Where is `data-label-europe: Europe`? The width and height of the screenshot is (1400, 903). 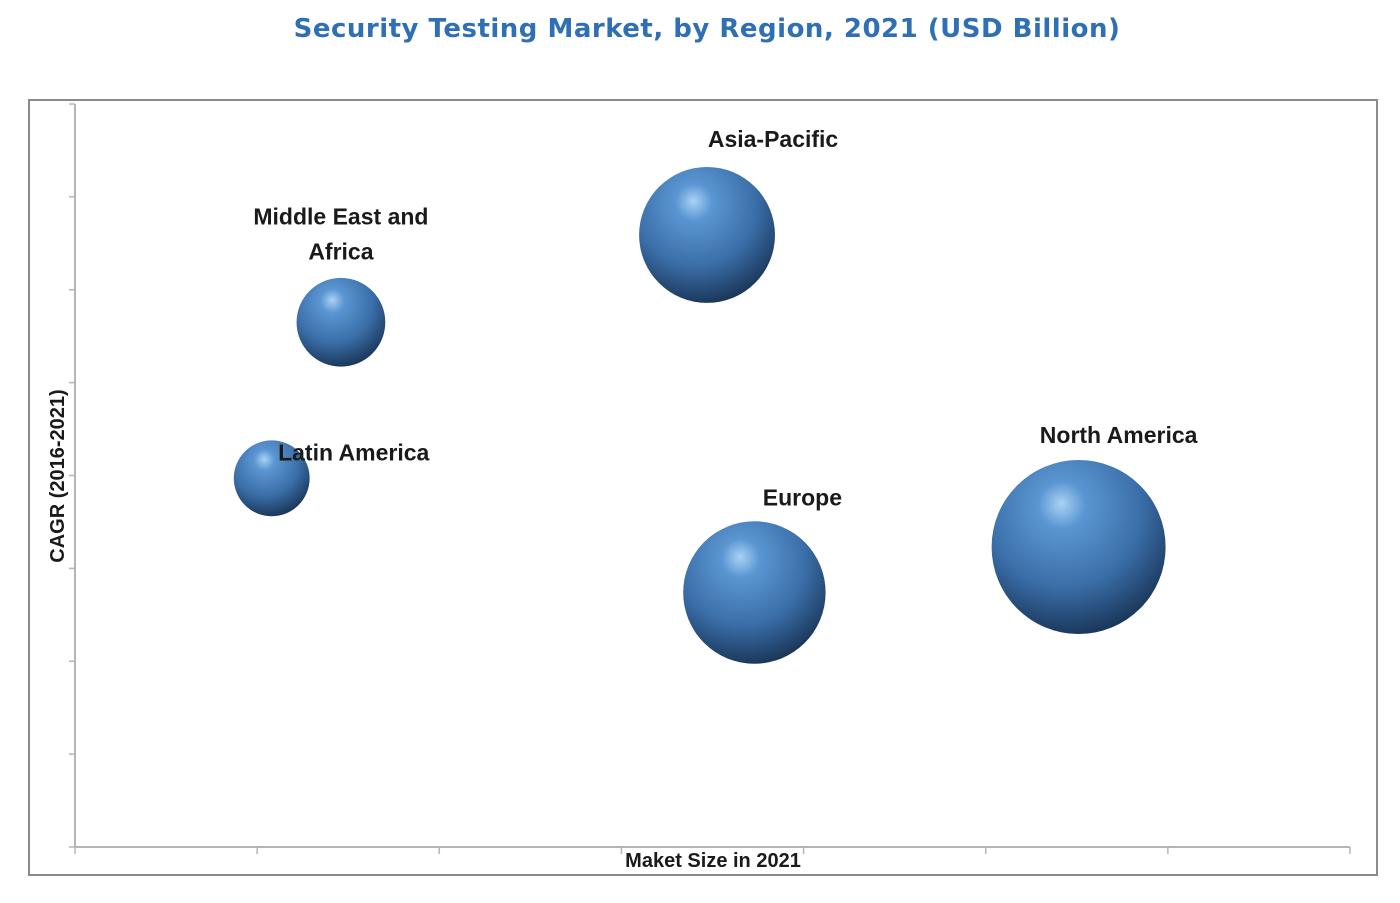 data-label-europe: Europe is located at coordinates (802, 498).